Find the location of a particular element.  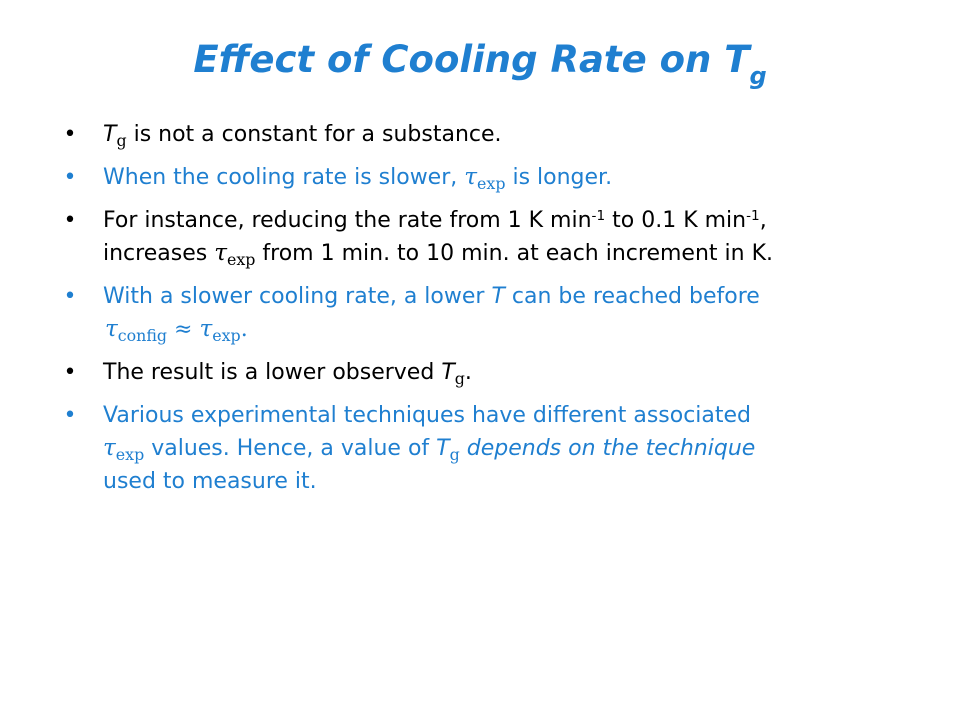

bullet-text: The result is a lower observed is located at coordinates (272, 372).